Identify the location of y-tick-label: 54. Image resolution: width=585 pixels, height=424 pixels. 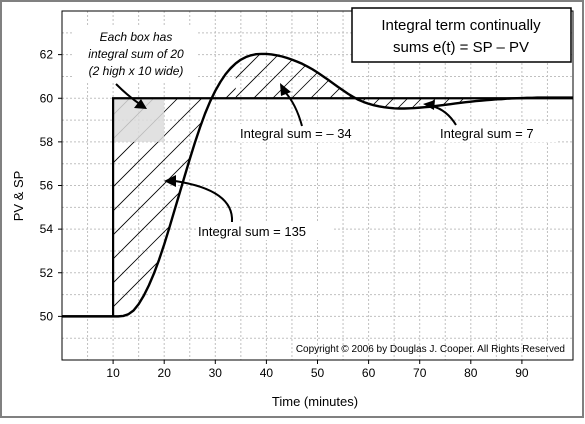
(47, 229).